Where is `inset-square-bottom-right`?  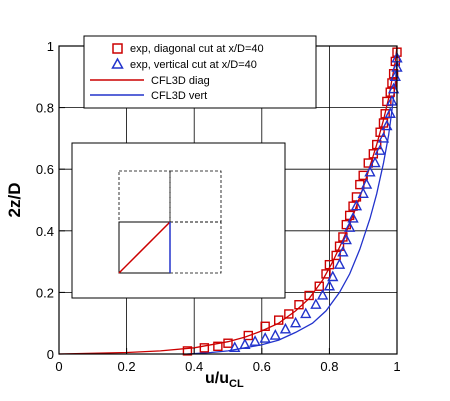
inset-square-bottom-right is located at coordinates (195, 247).